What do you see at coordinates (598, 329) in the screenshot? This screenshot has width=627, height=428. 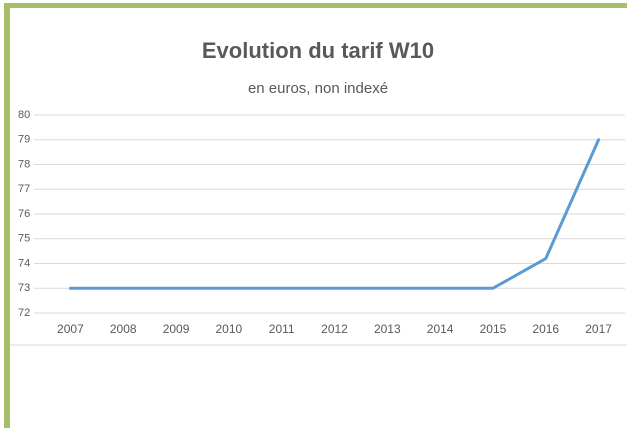 I see `x-tick-label: 2017` at bounding box center [598, 329].